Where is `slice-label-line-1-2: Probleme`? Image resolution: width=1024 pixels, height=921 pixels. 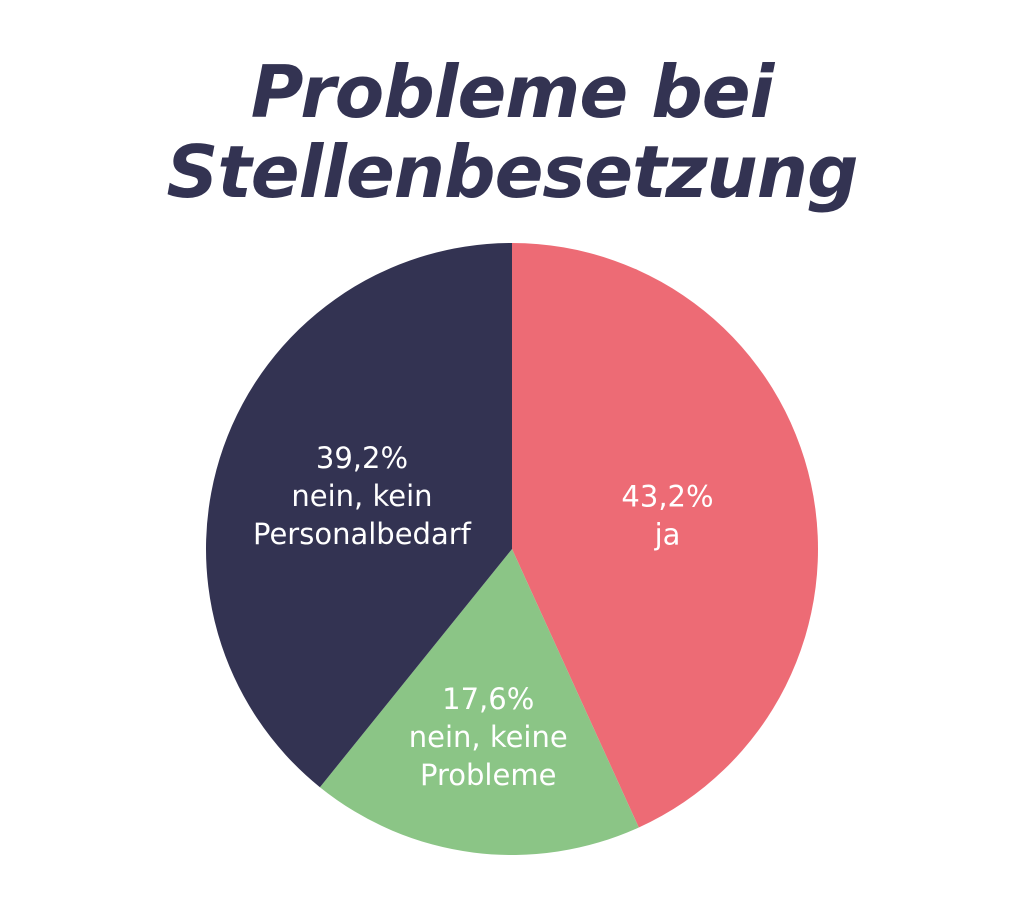 slice-label-line-1-2: Probleme is located at coordinates (488, 775).